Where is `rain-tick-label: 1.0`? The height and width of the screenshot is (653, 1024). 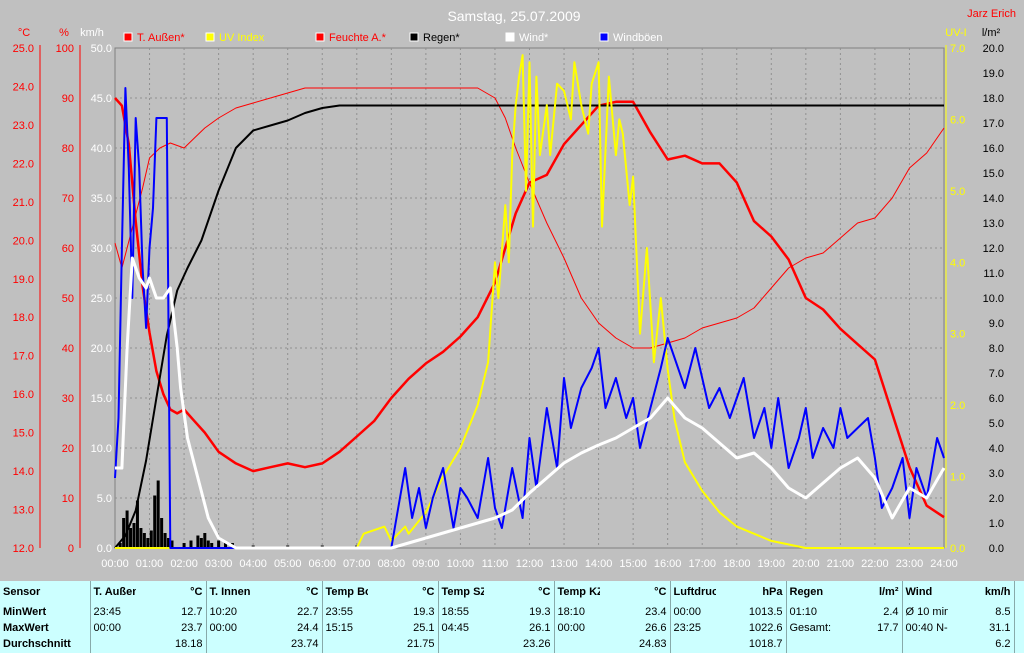
rain-tick-label: 1.0 is located at coordinates (996, 524).